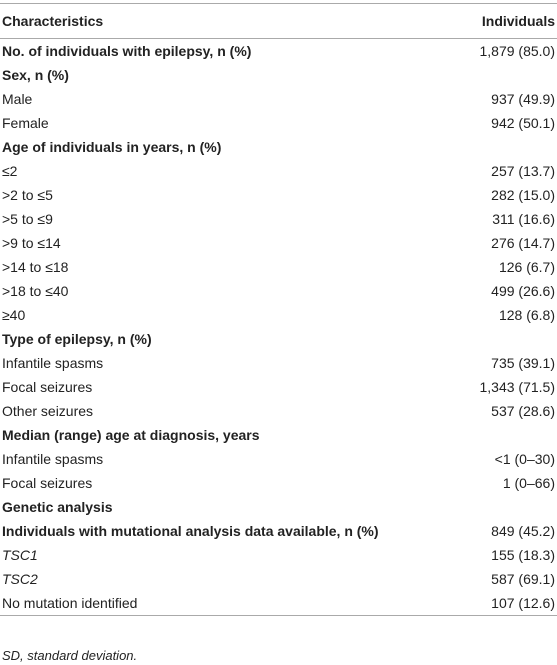 This screenshot has width=557, height=665. What do you see at coordinates (17, 99) in the screenshot?
I see `row-label: Male` at bounding box center [17, 99].